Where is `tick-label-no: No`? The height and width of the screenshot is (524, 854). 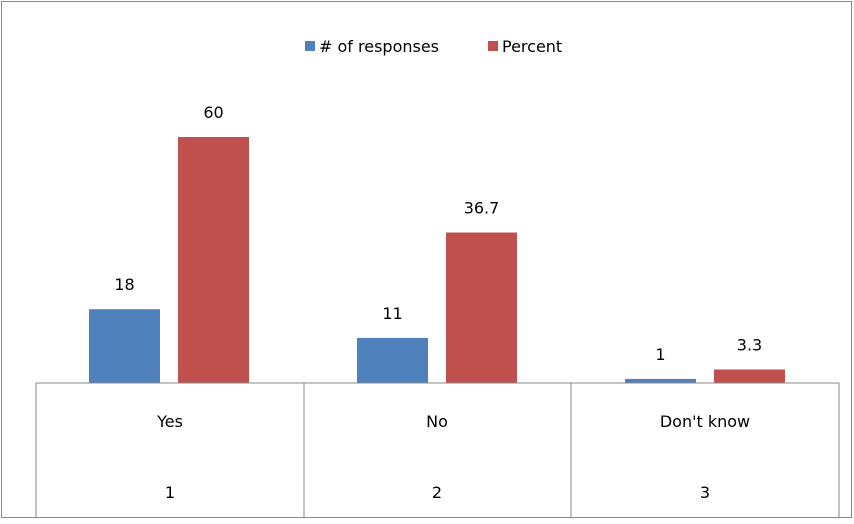 tick-label-no: No is located at coordinates (437, 421).